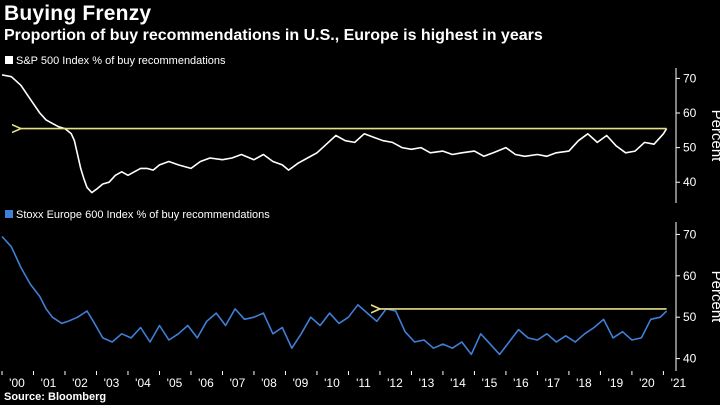  I want to click on x-tick-label: '16, so click(521, 383).